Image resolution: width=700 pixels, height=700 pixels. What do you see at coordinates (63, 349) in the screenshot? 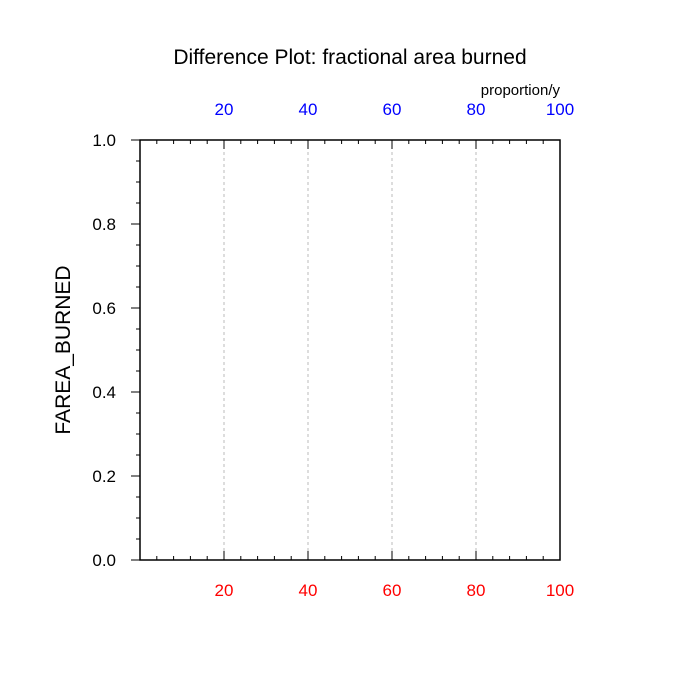
I see `y-axis-label: FAREA_BURNED` at bounding box center [63, 349].